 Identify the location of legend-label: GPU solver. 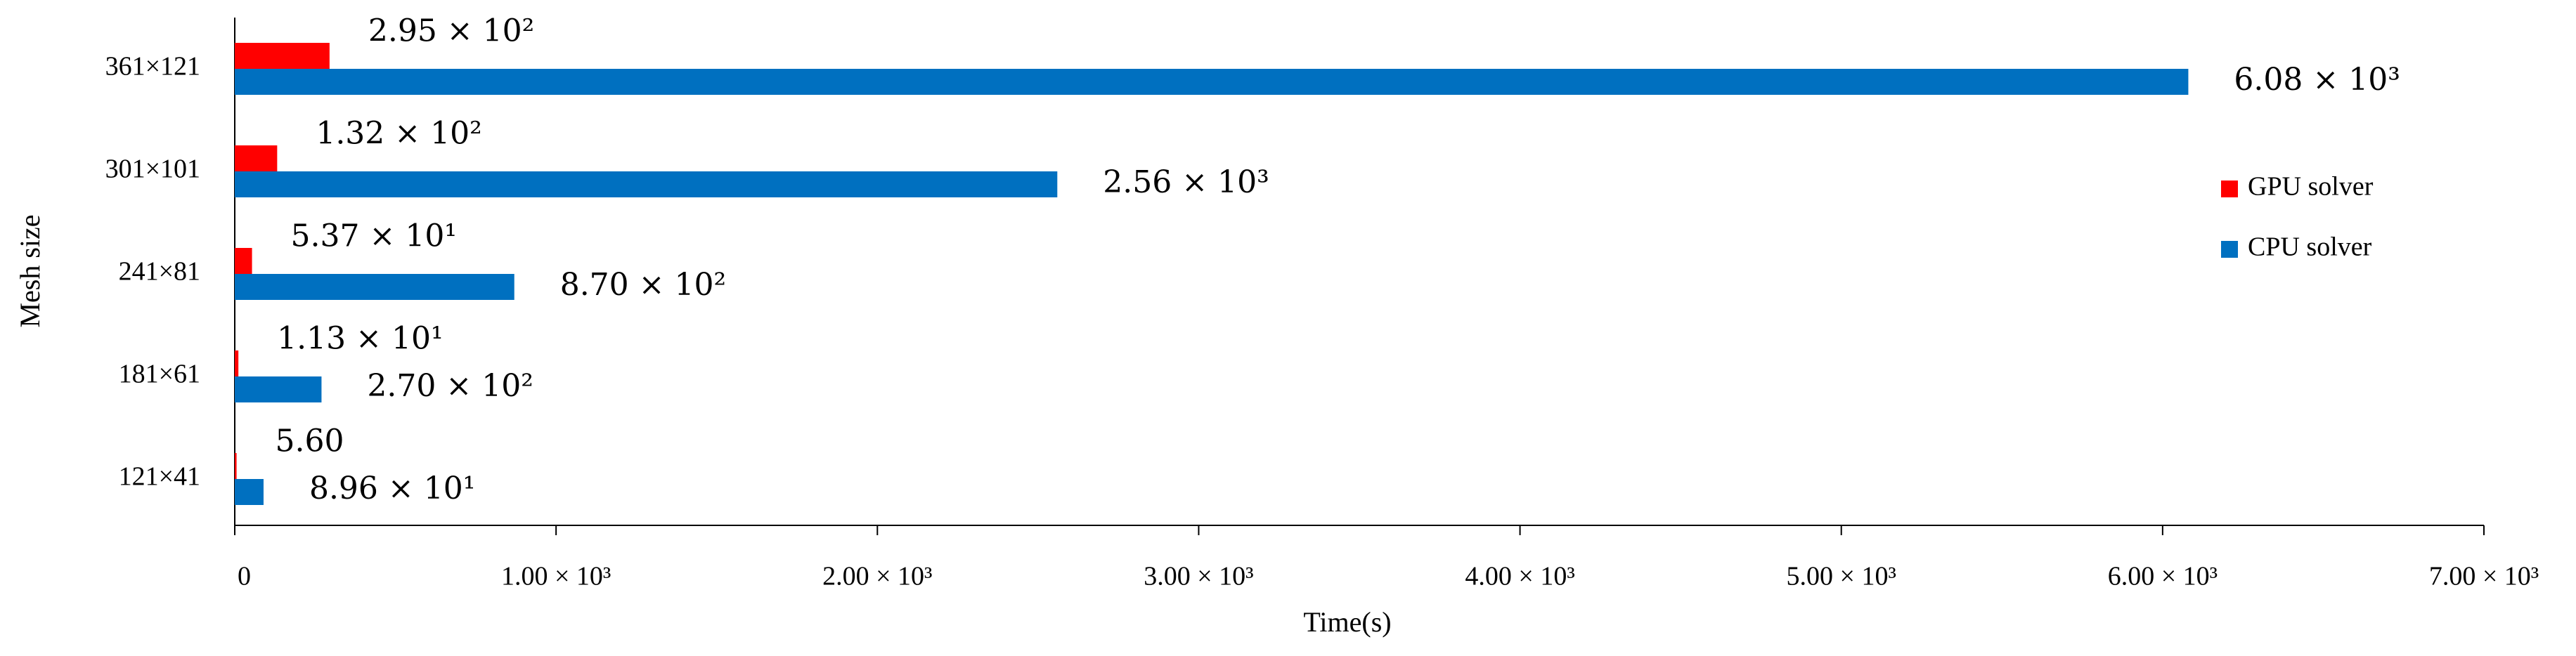
(2311, 187).